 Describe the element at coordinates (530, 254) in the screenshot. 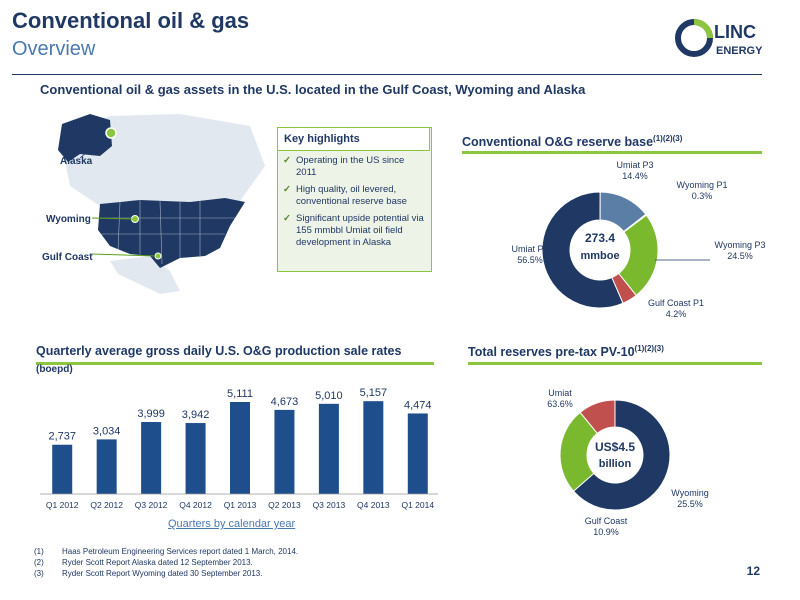

I see `label-umiat-p2: Umiat P2 56.5%` at that location.